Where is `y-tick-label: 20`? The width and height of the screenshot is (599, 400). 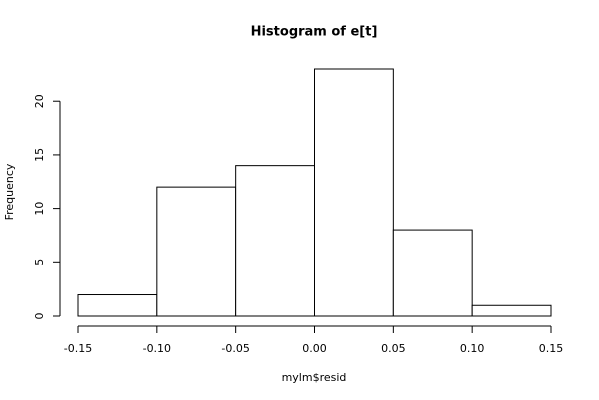 y-tick-label: 20 is located at coordinates (39, 101).